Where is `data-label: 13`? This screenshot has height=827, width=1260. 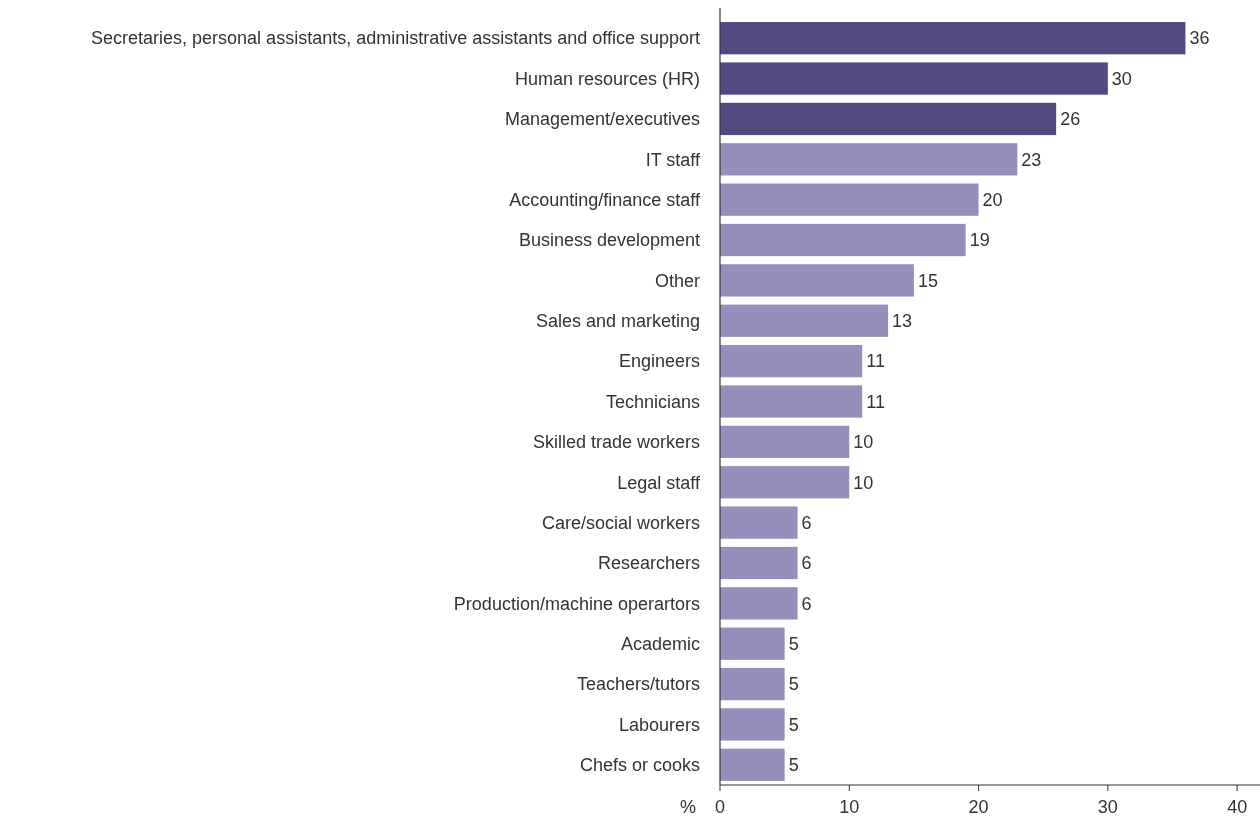
data-label: 13 is located at coordinates (902, 321).